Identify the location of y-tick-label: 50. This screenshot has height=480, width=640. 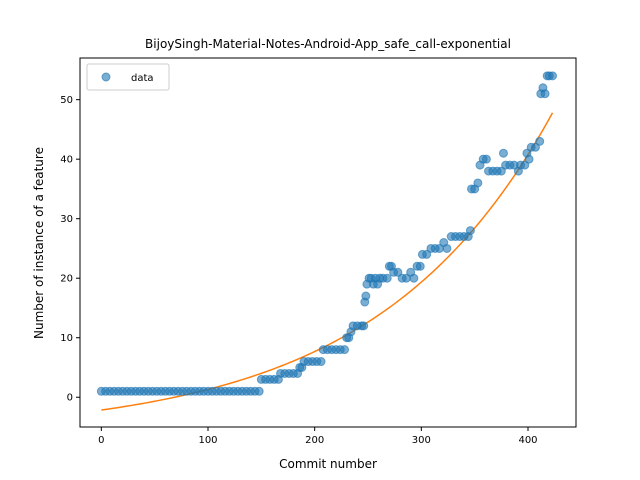
(66, 100).